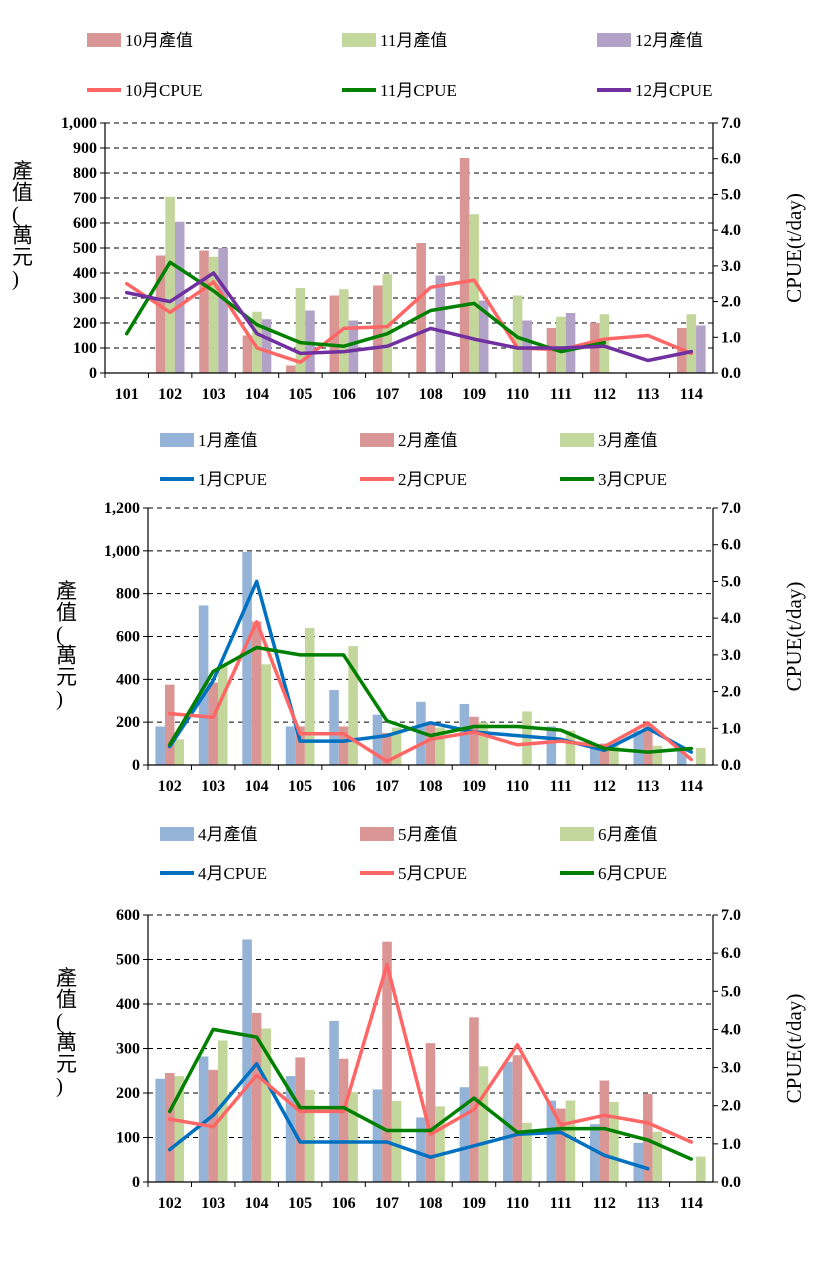 Image resolution: width=820 pixels, height=1262 pixels. What do you see at coordinates (570, 343) in the screenshot?
I see `bar-12月產值-111` at bounding box center [570, 343].